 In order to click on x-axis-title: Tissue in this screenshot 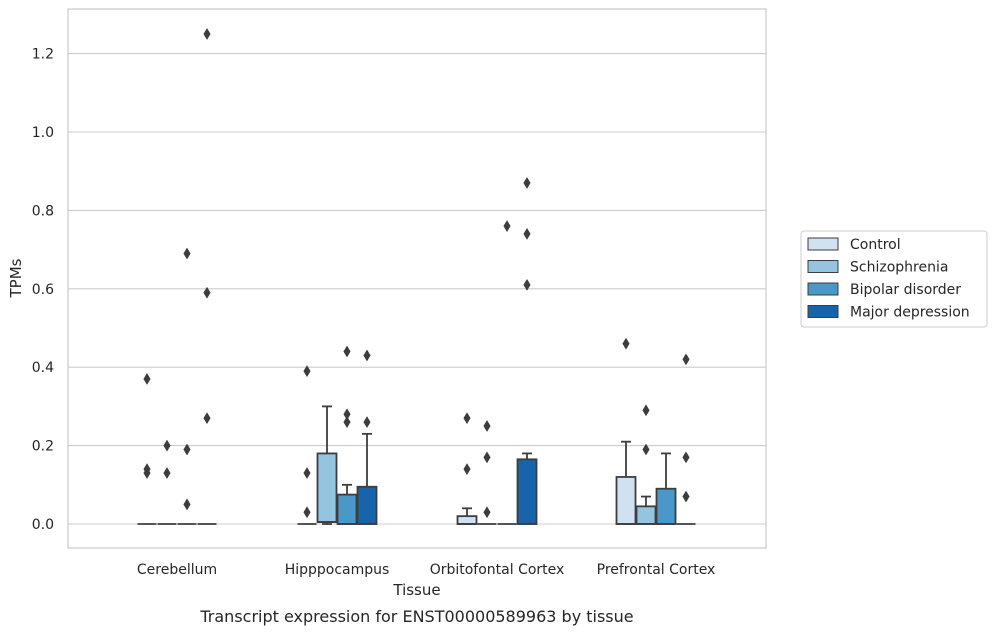, I will do `click(416, 590)`.